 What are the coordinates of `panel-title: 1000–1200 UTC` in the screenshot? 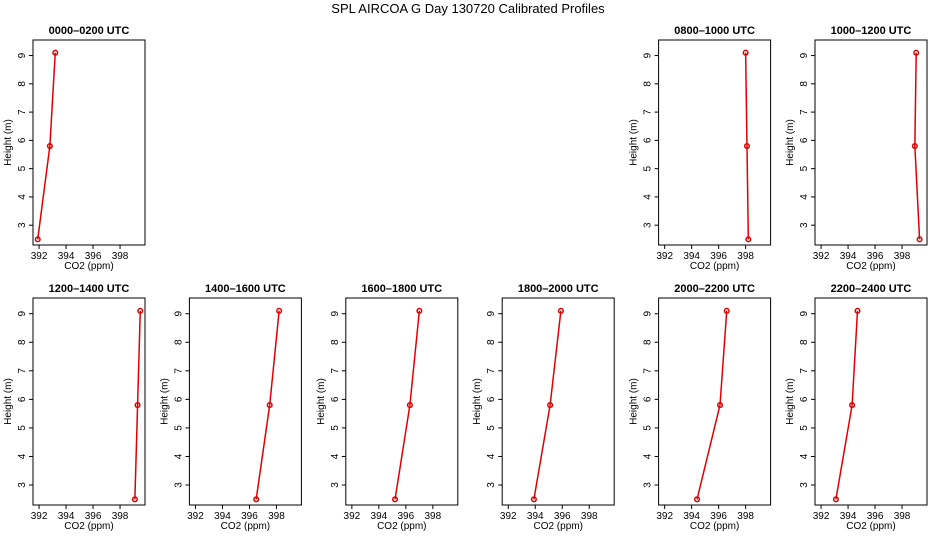 It's located at (871, 31).